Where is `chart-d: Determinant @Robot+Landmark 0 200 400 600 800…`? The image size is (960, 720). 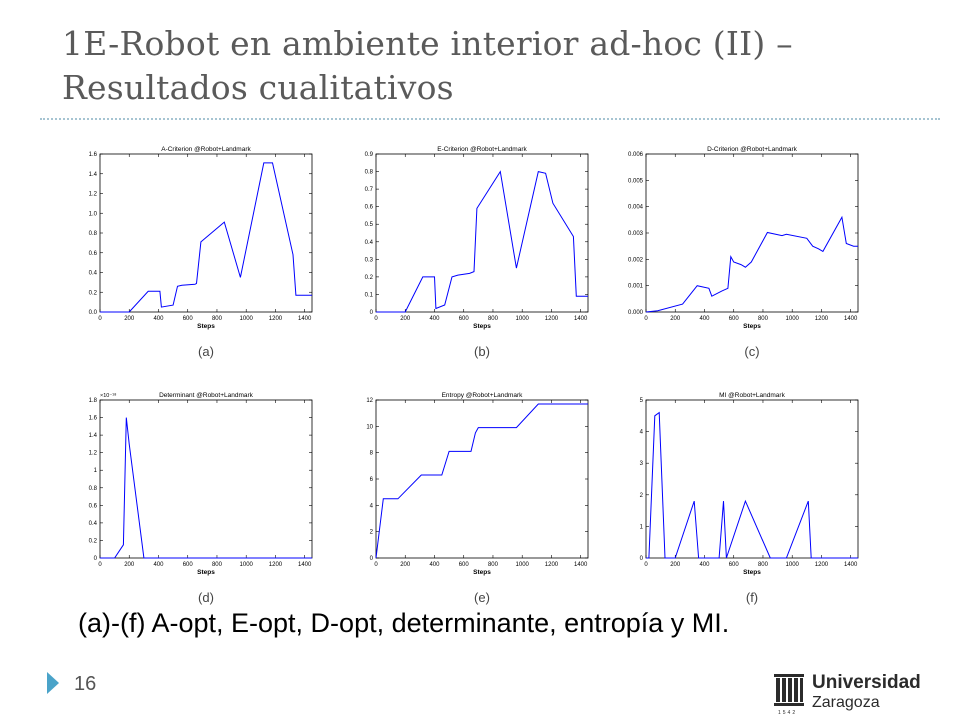
chart-d: Determinant @Robot+Landmark 0 200 400 600 800… is located at coordinates (201, 498).